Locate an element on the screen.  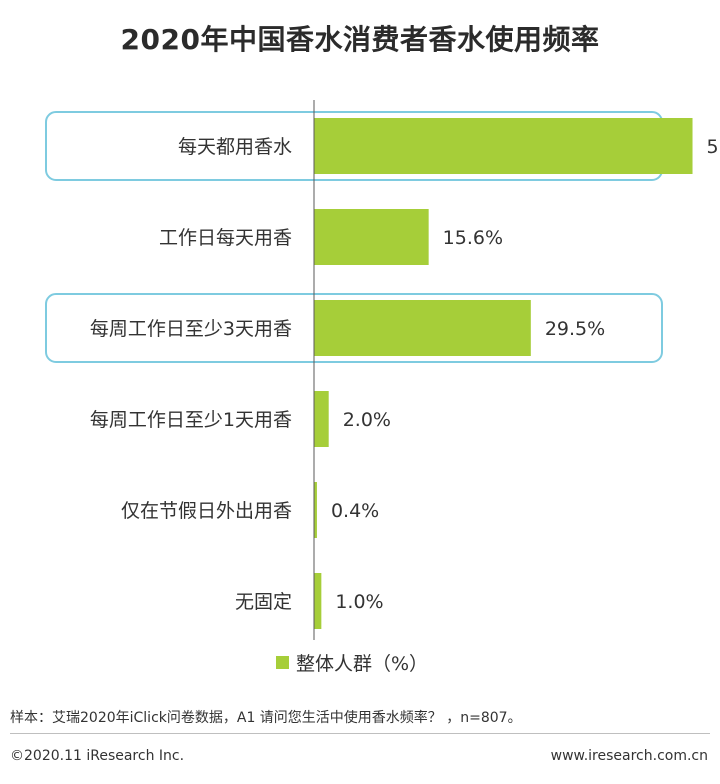
category-label: 工作日每天用香 is located at coordinates (225, 238).